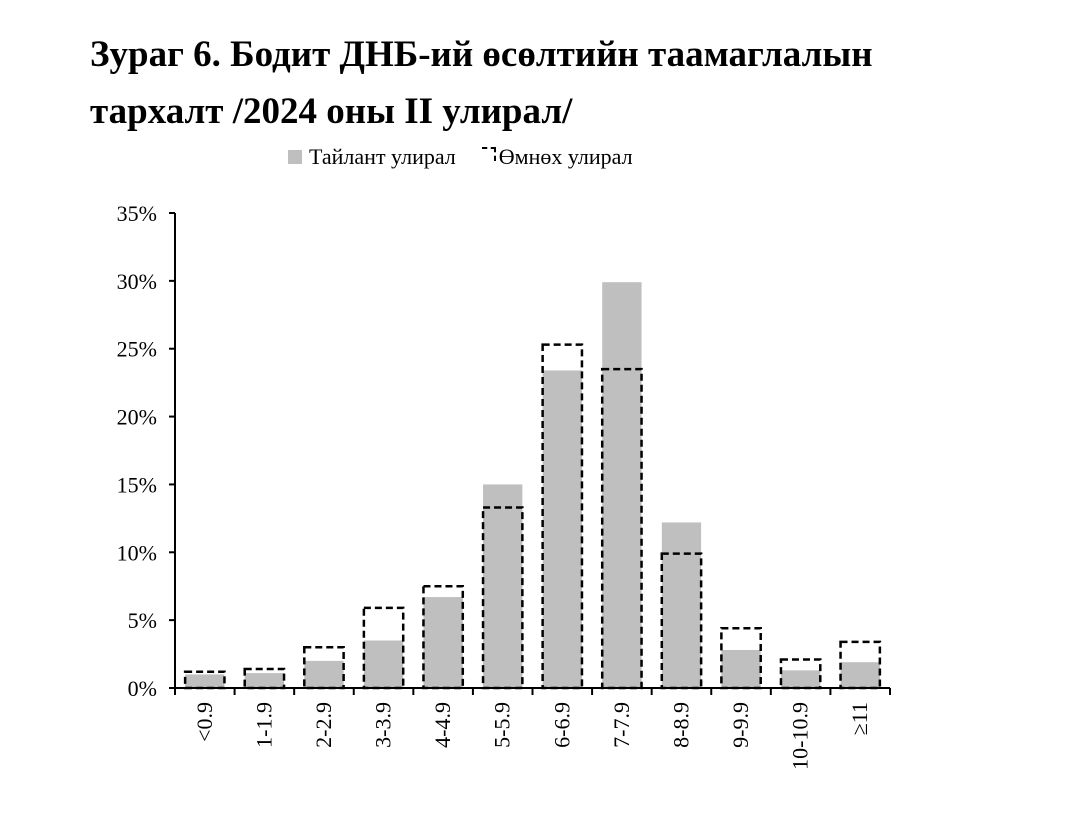 Image resolution: width=1080 pixels, height=818 pixels. I want to click on chart-title-line-2: тархалт /2024 оны II улирал/, so click(331, 111).